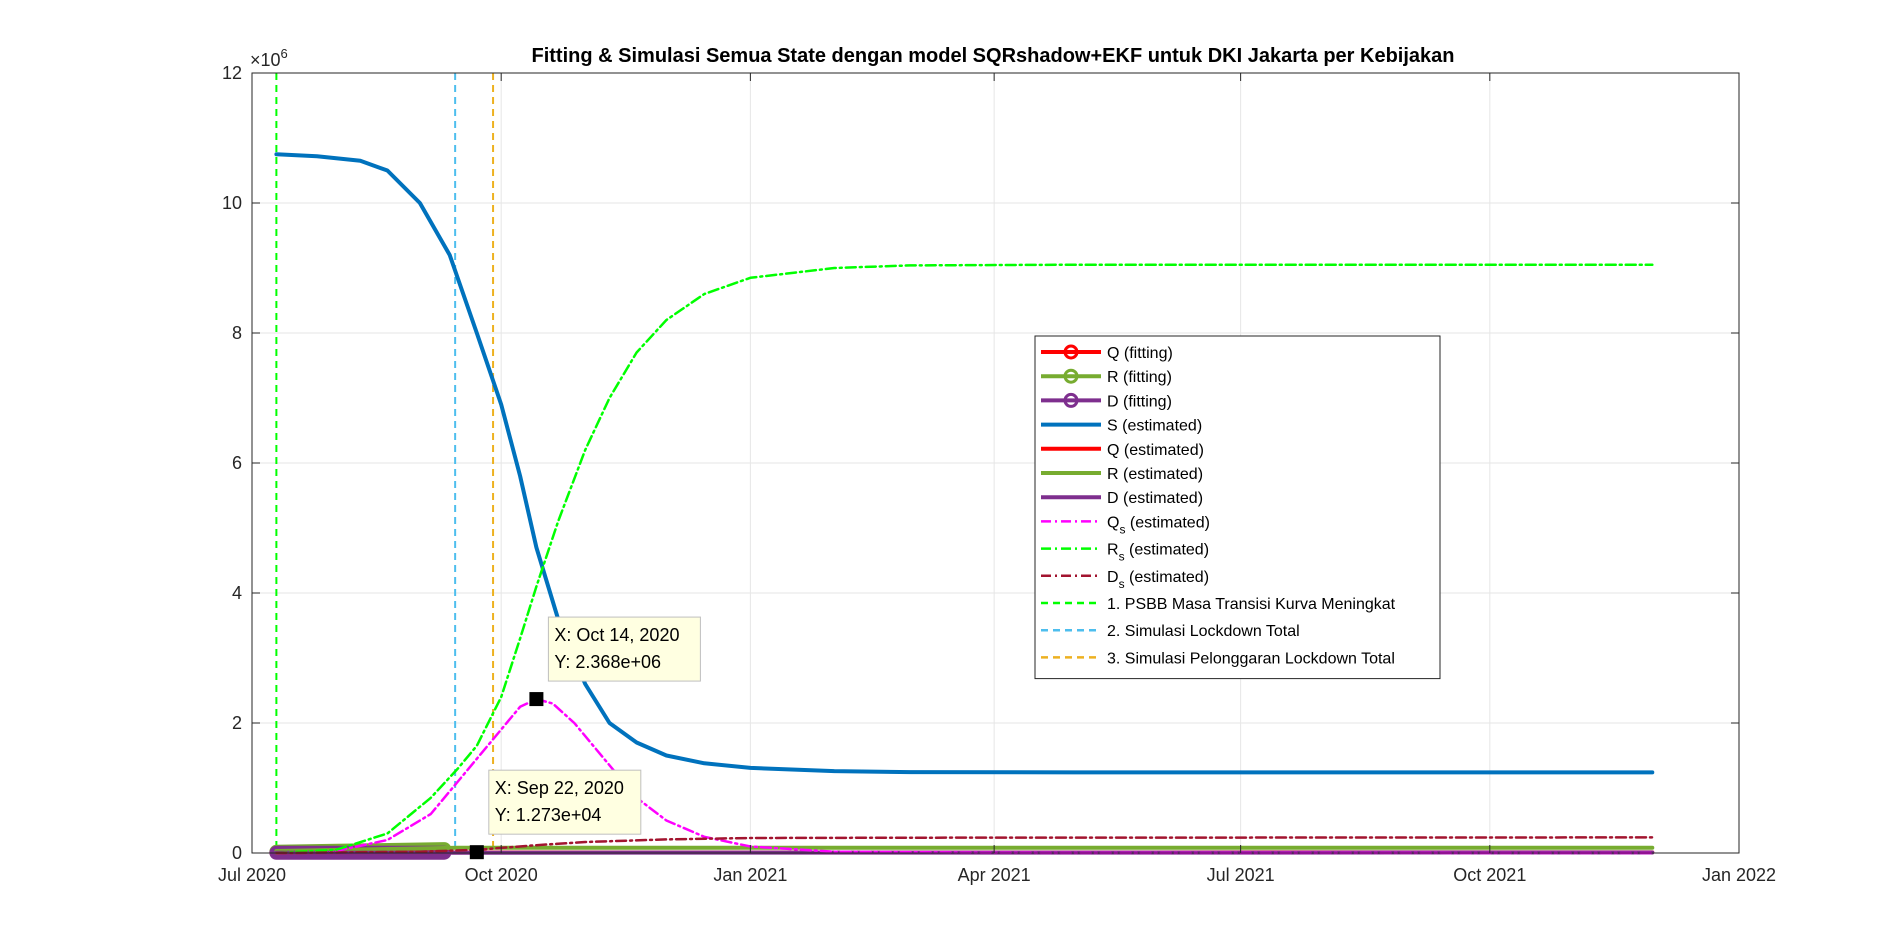  I want to click on legend-entry-label: Ds (estimated), so click(1158, 580).